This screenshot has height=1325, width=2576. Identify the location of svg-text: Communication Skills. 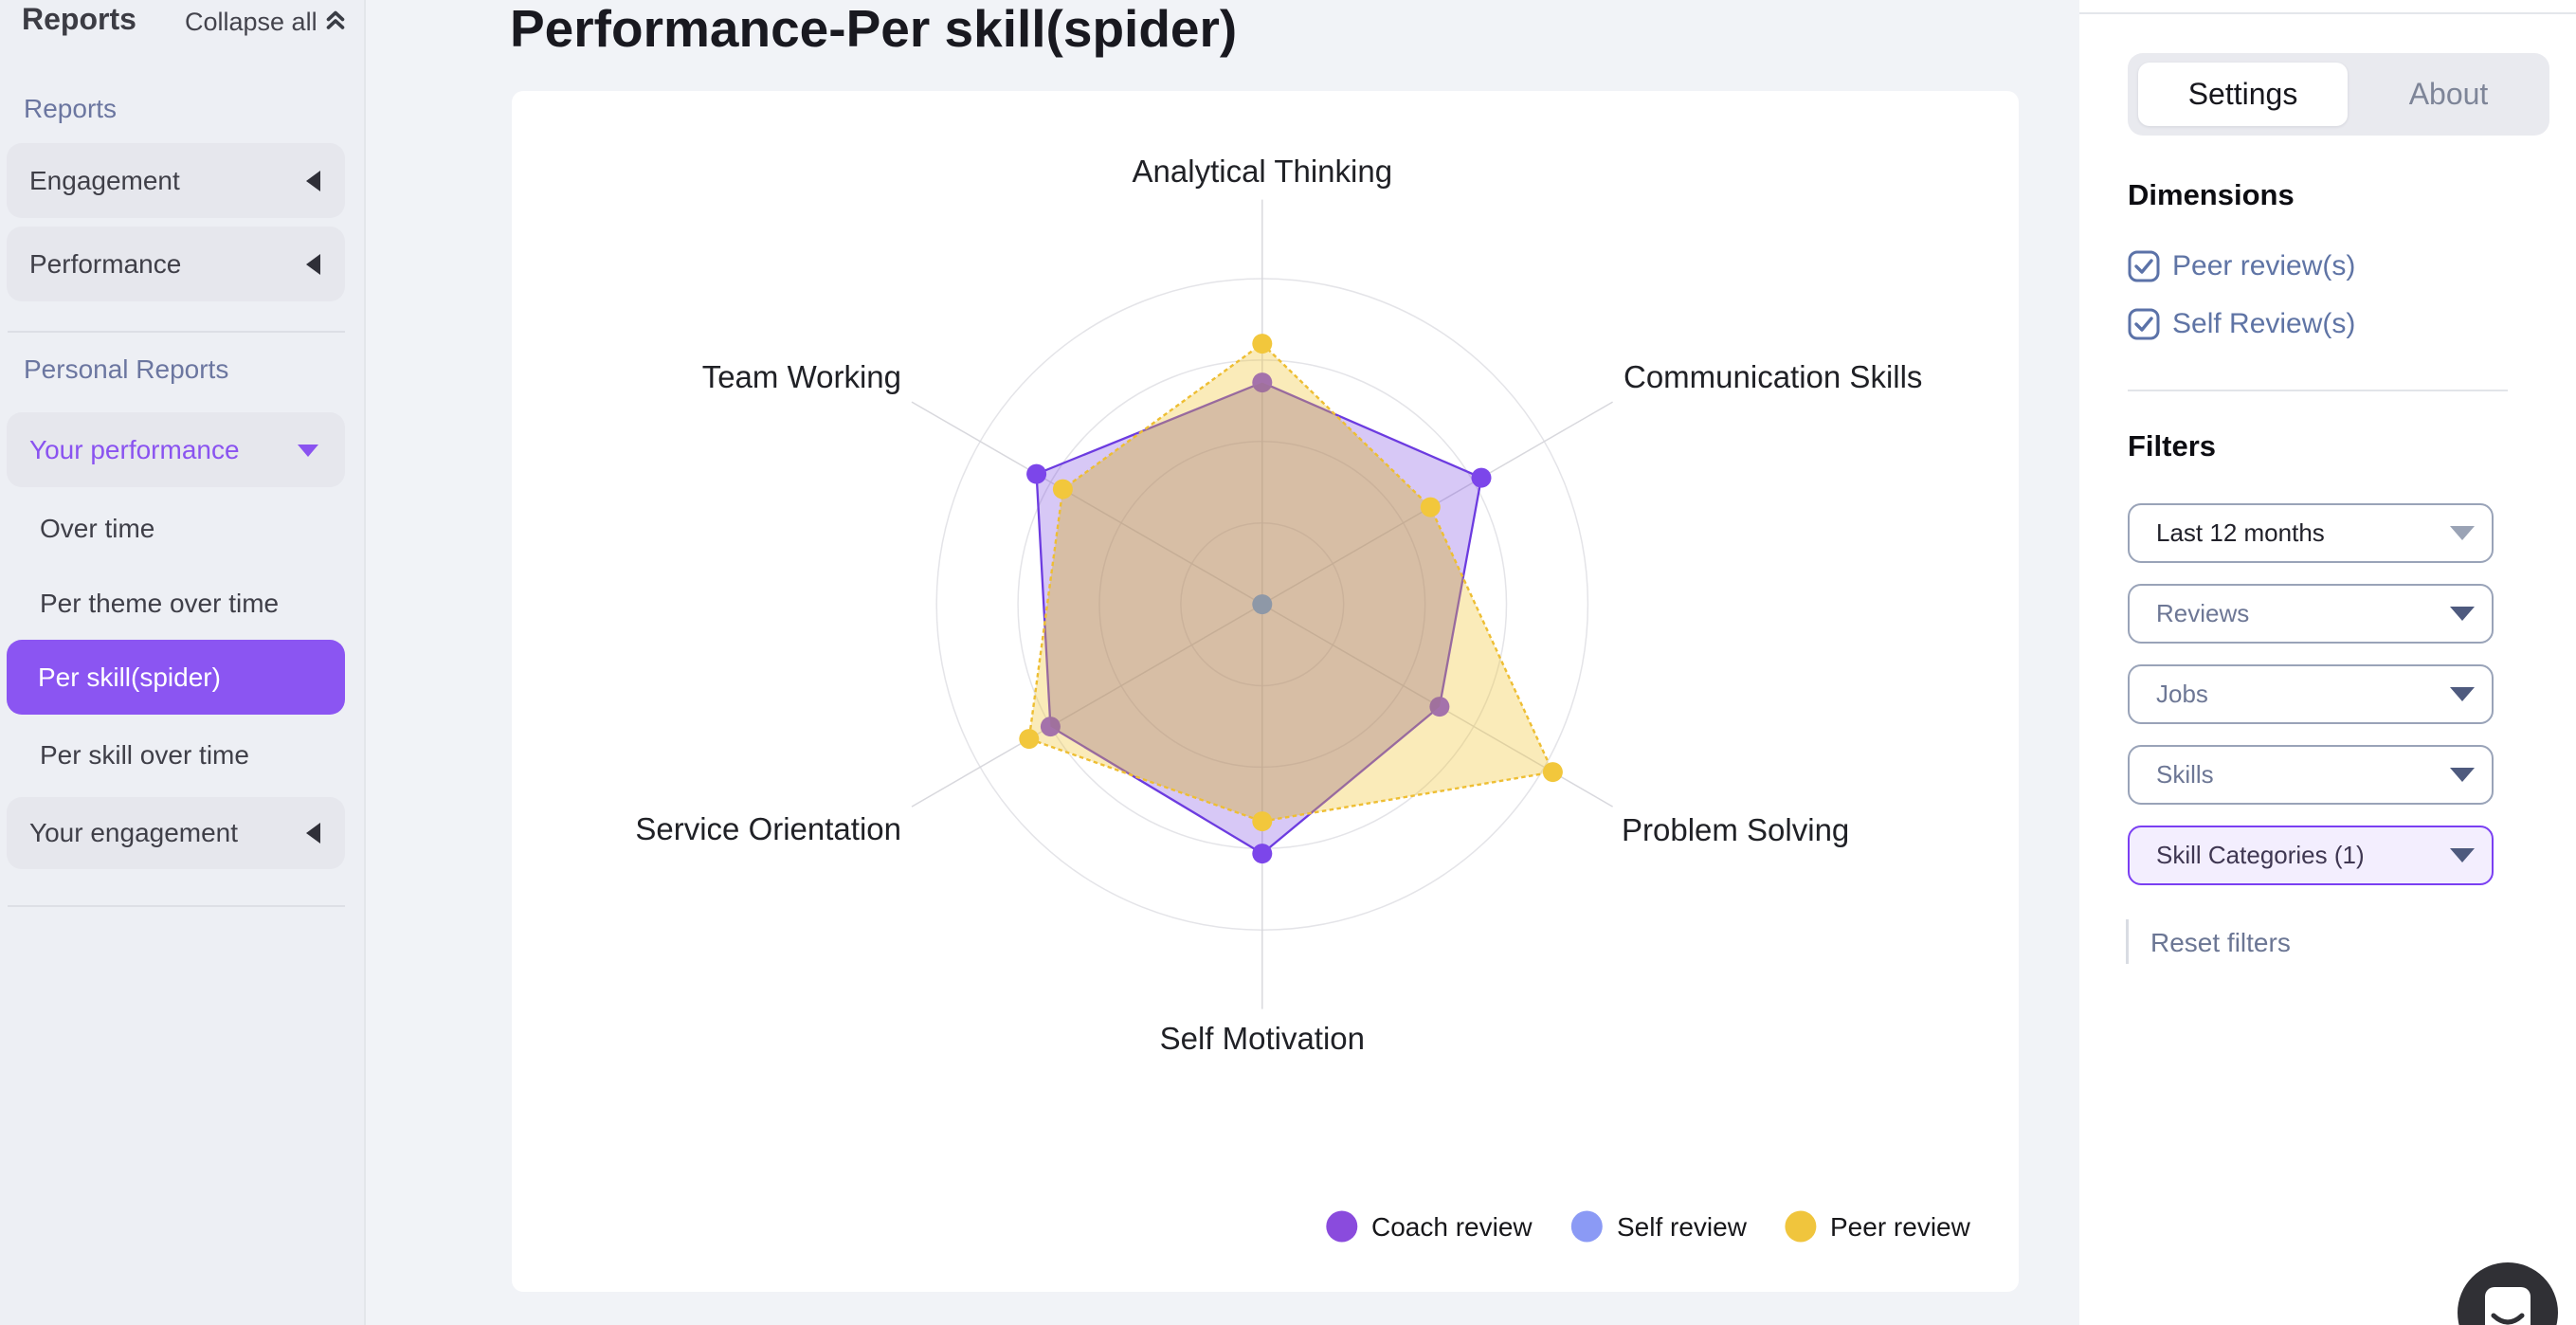
(1773, 376).